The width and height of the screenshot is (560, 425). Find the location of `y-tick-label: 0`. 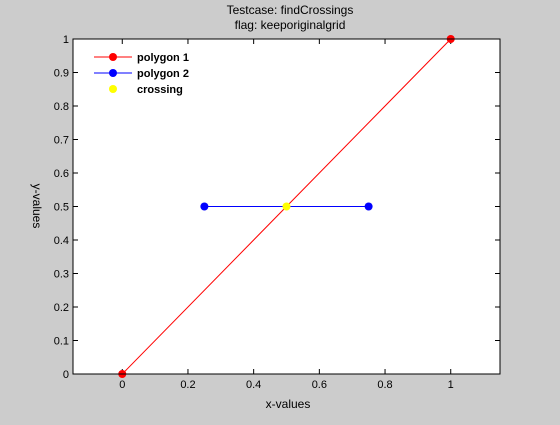

y-tick-label: 0 is located at coordinates (66, 375).